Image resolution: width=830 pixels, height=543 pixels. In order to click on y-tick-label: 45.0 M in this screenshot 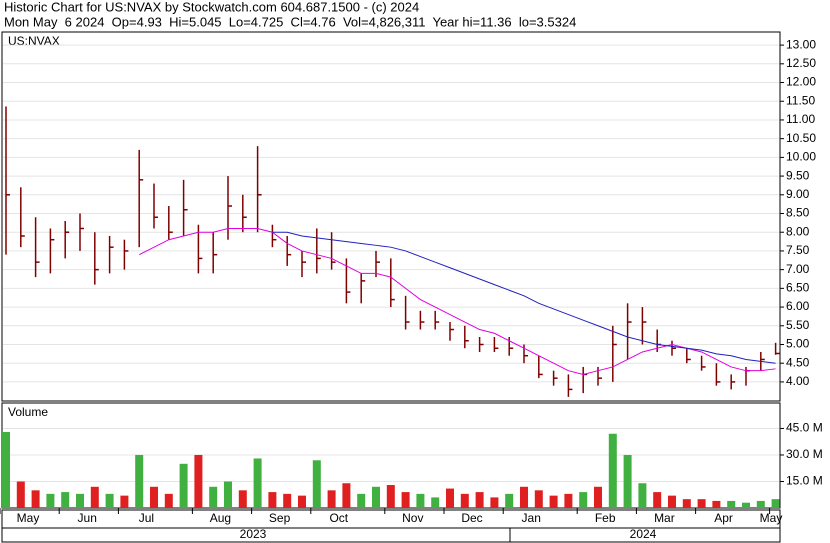, I will do `click(804, 428)`.